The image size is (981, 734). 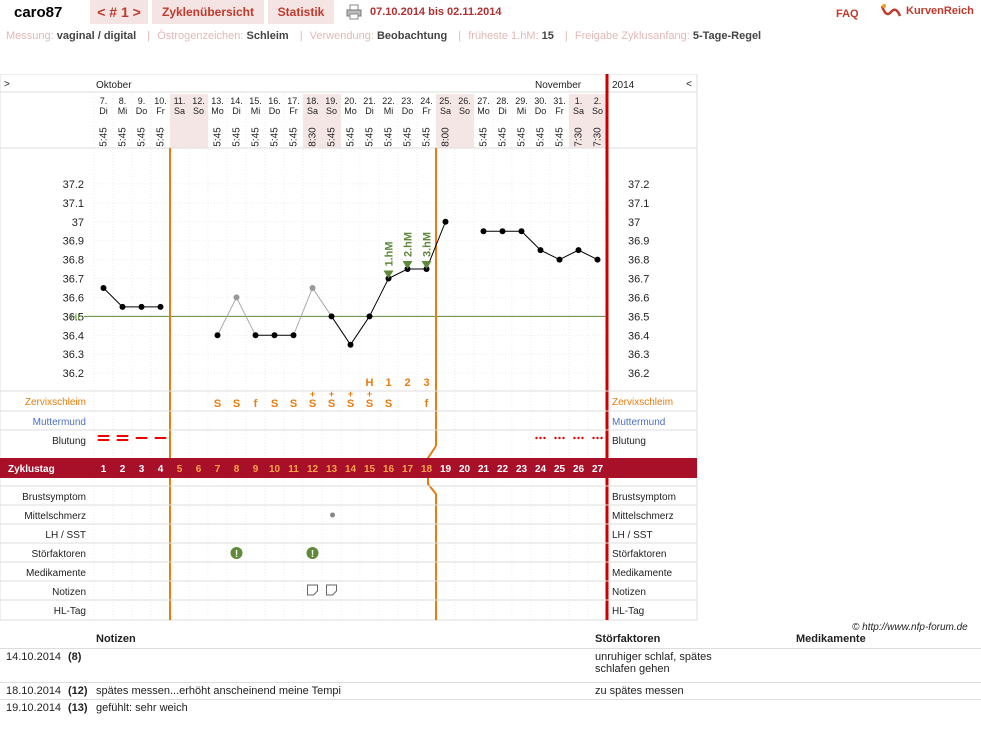 What do you see at coordinates (427, 469) in the screenshot?
I see `cycle-day-number: 18` at bounding box center [427, 469].